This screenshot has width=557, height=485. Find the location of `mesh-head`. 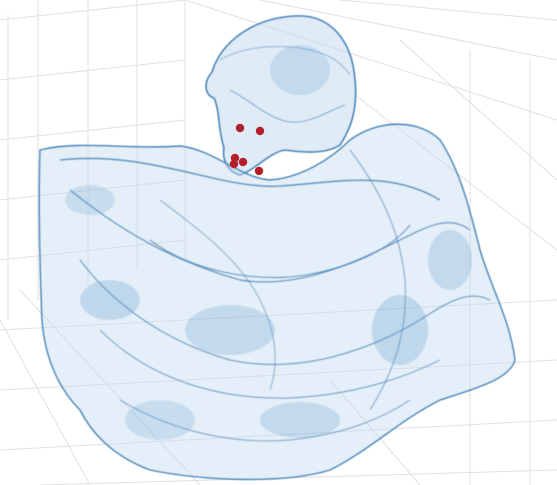

mesh-head is located at coordinates (281, 95).